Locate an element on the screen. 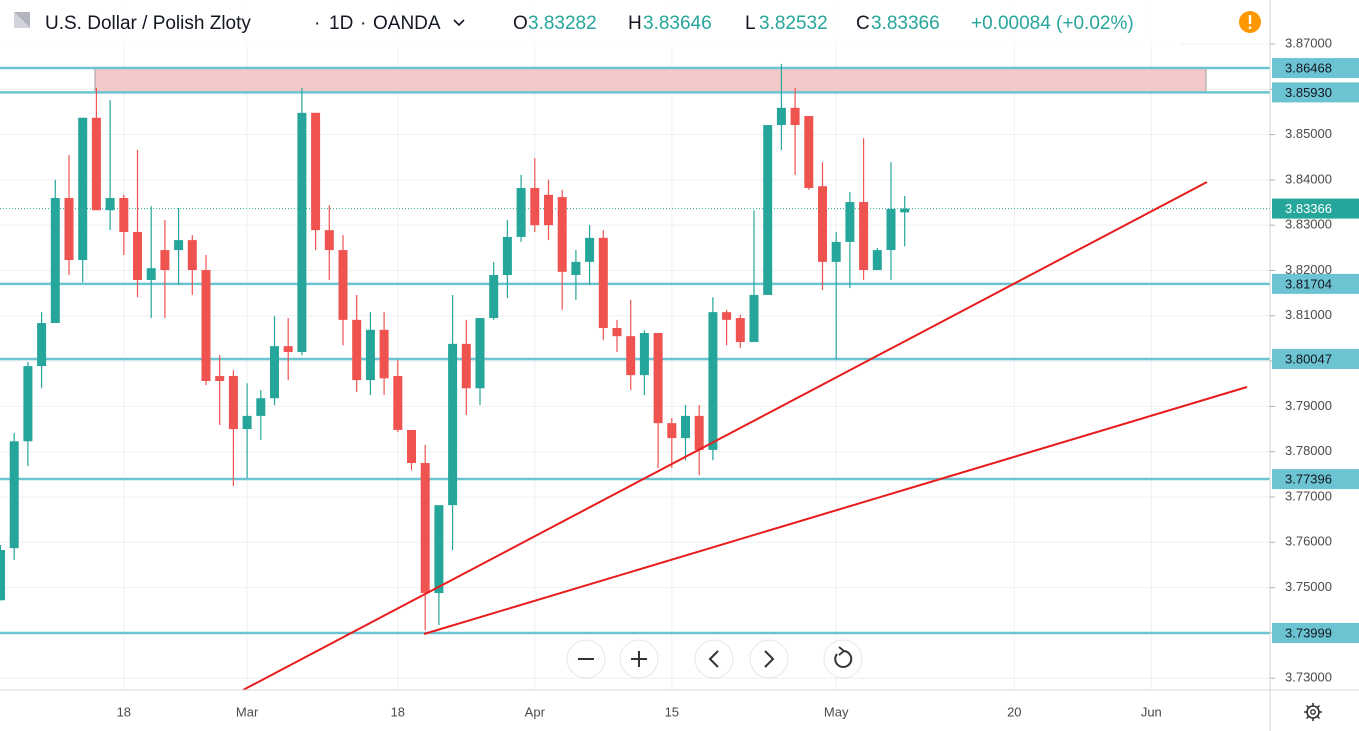  ohlc-label: C is located at coordinates (863, 23).